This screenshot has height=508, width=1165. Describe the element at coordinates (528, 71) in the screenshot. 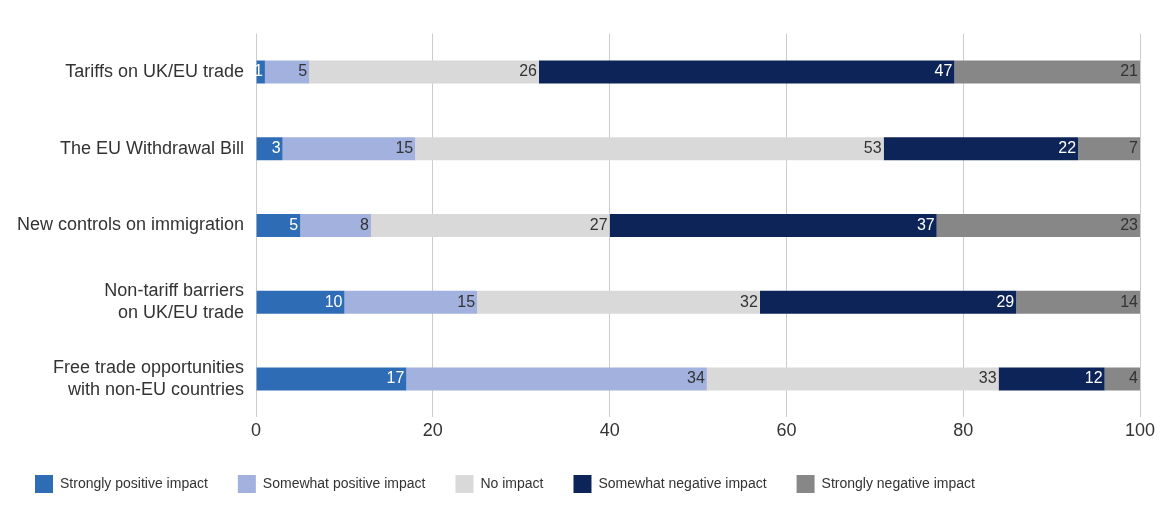

I see `data-label: 26` at that location.